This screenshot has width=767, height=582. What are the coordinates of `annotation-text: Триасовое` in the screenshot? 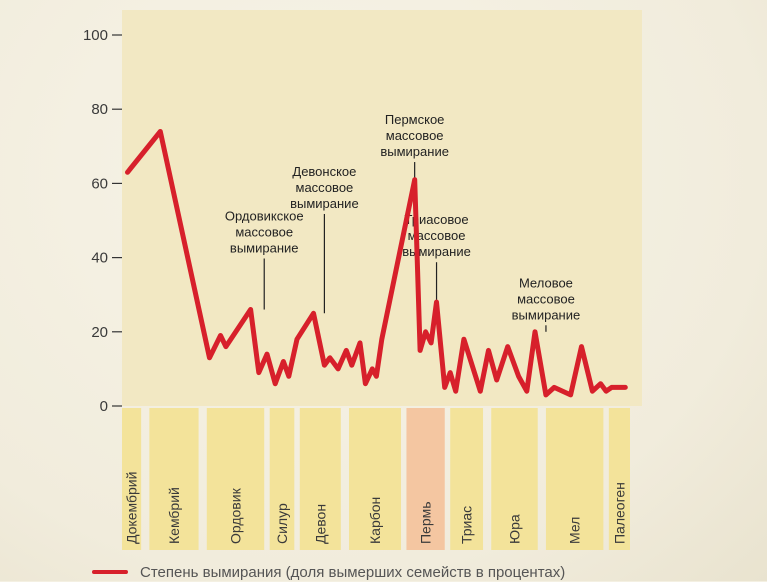 It's located at (437, 219).